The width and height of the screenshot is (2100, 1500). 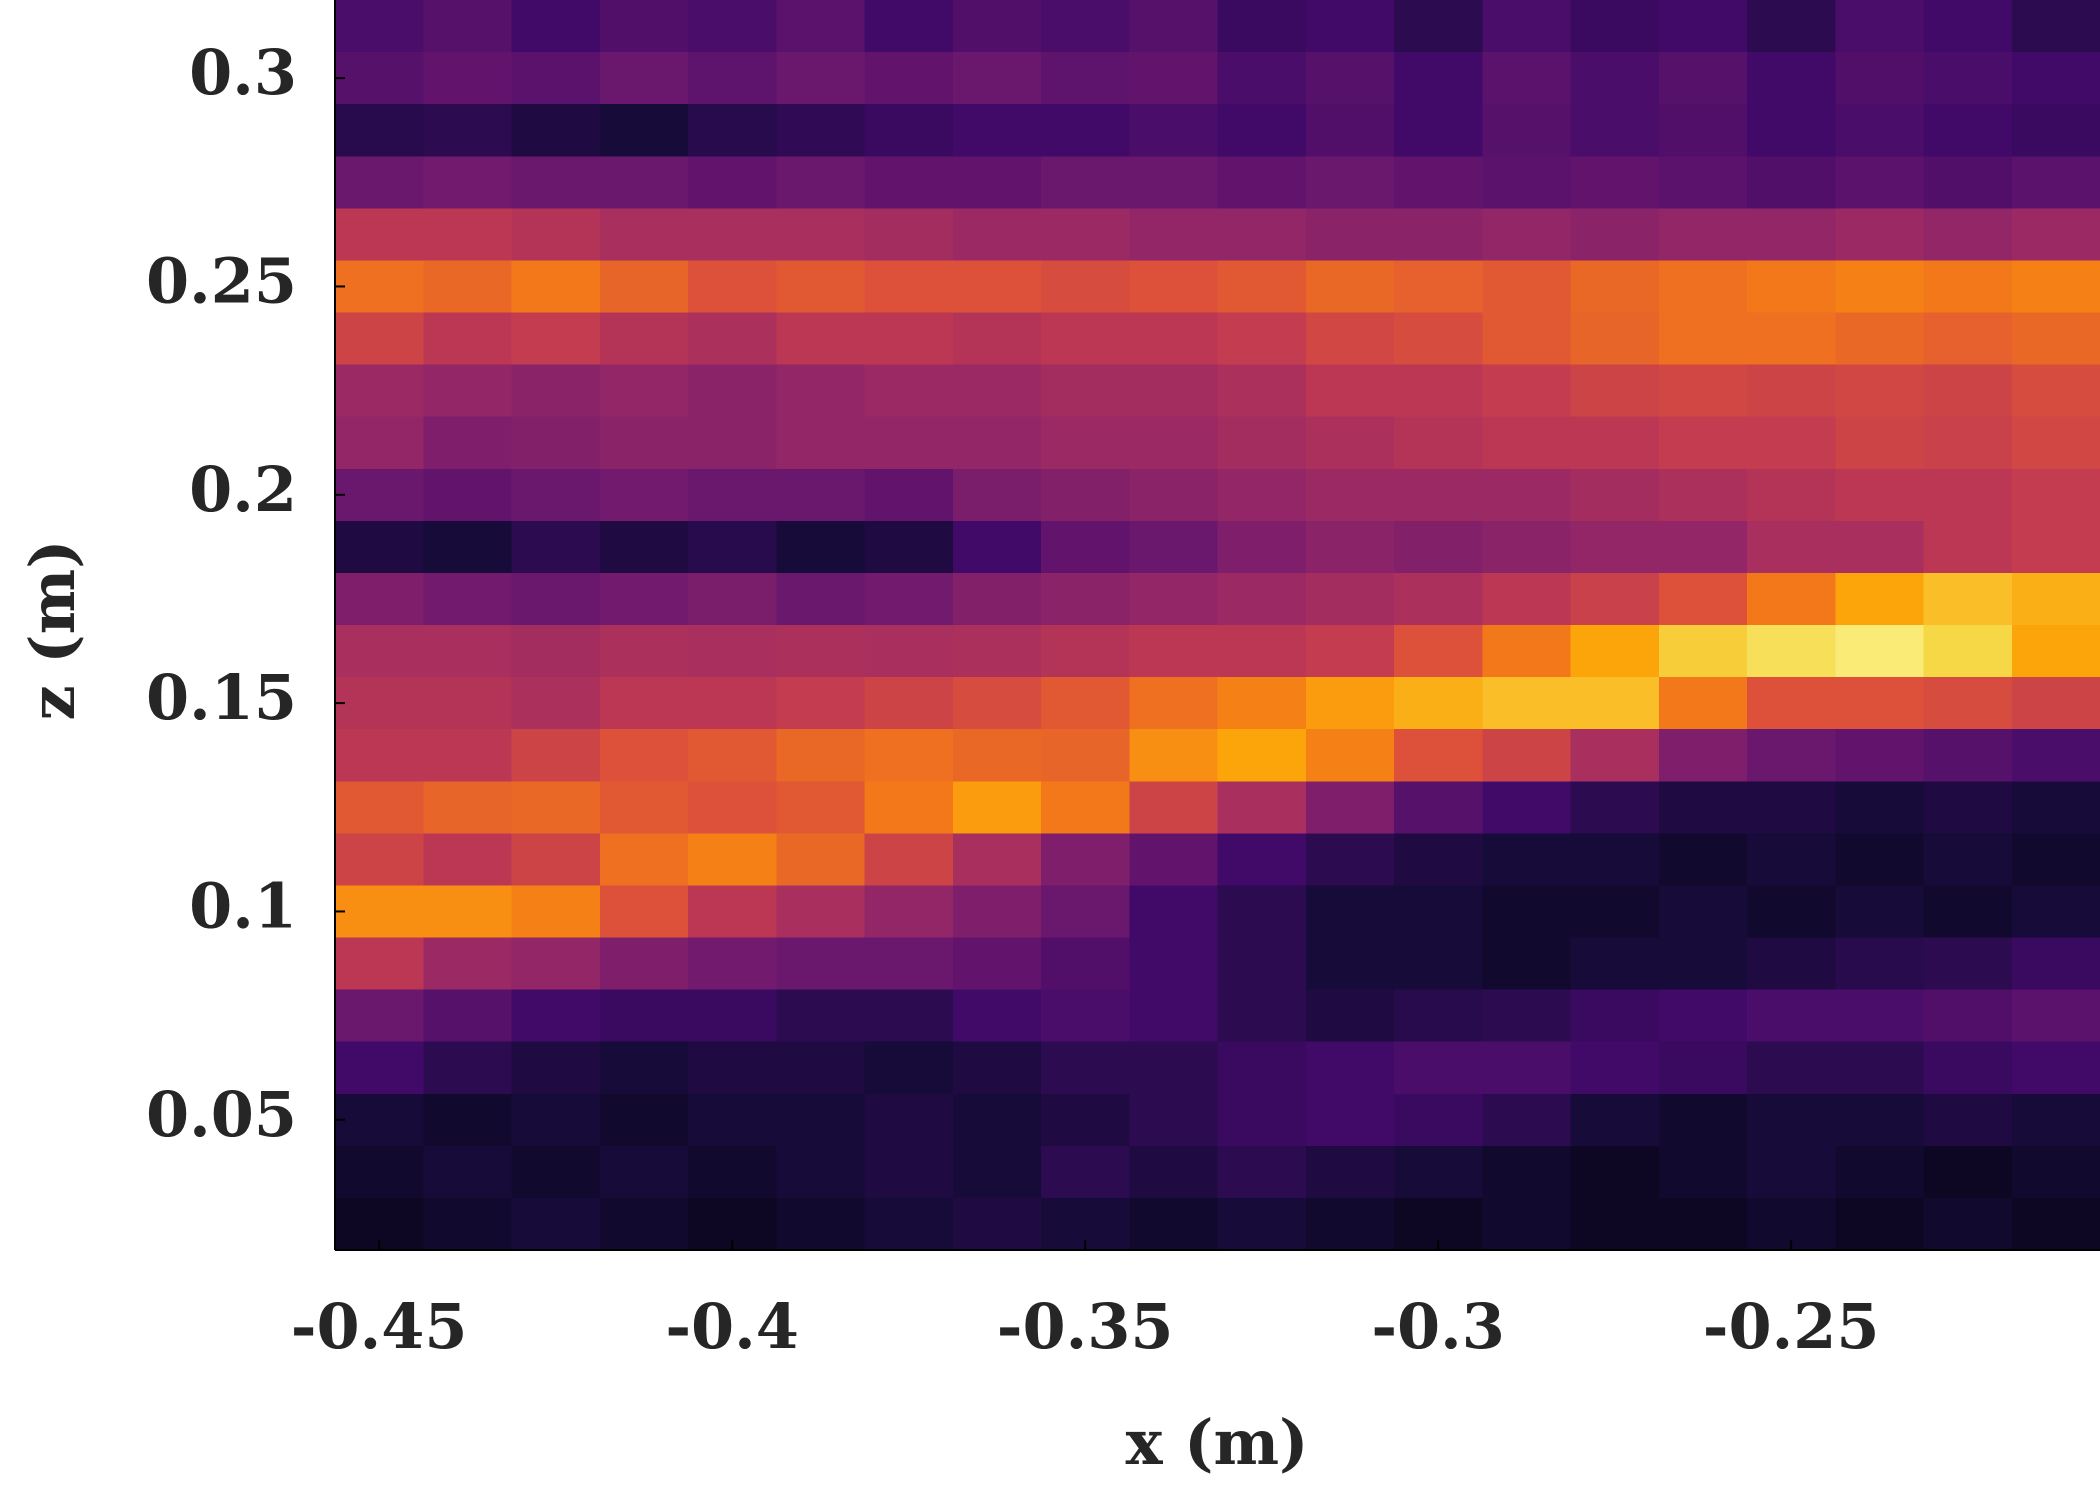 I want to click on x-tick-label: -0.45, so click(x=379, y=1326).